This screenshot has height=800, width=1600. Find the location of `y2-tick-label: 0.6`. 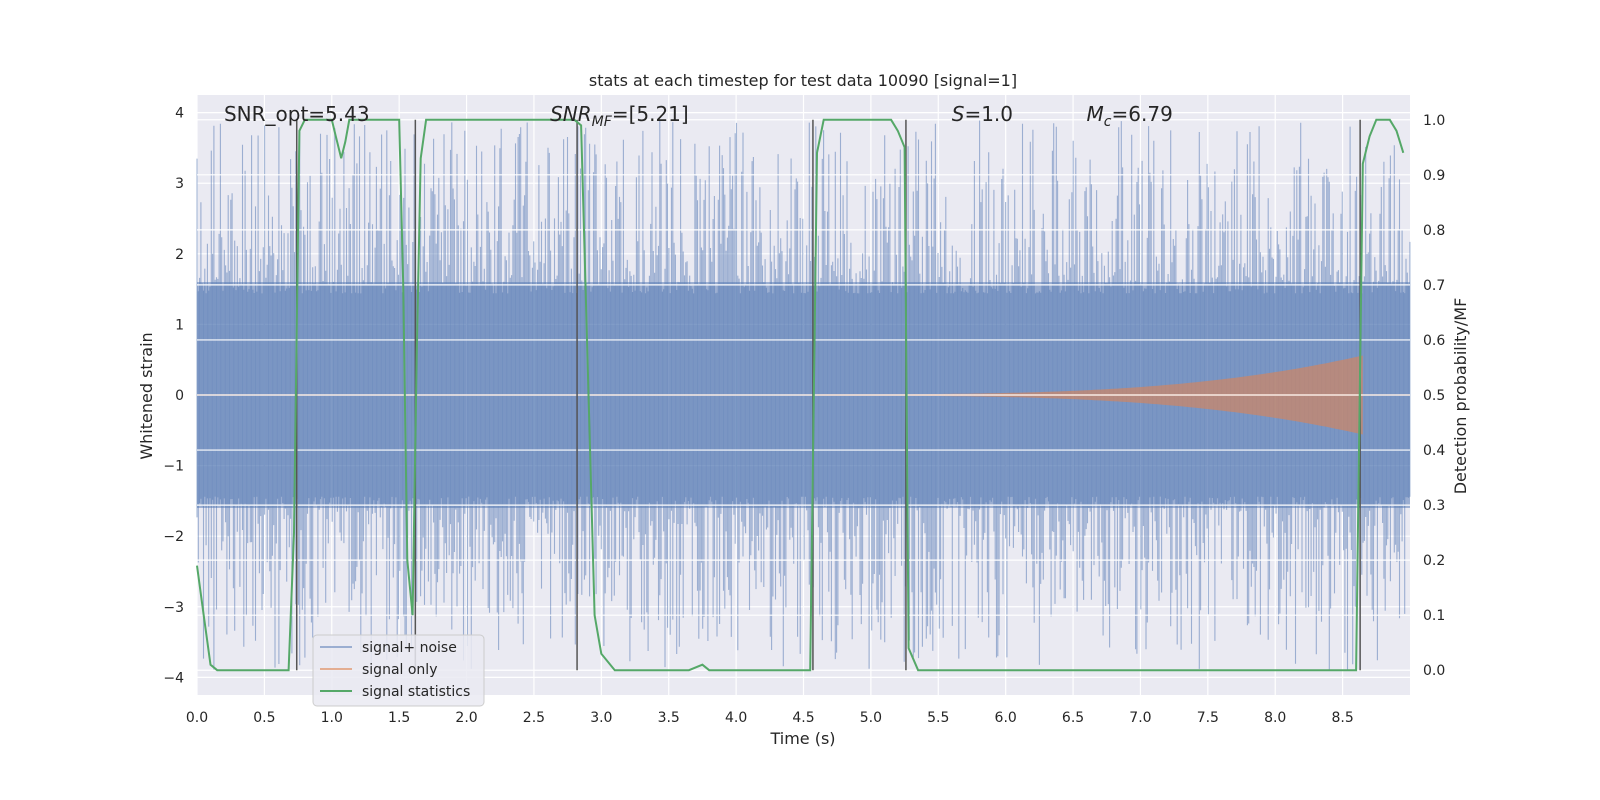

y2-tick-label: 0.6 is located at coordinates (1434, 341).